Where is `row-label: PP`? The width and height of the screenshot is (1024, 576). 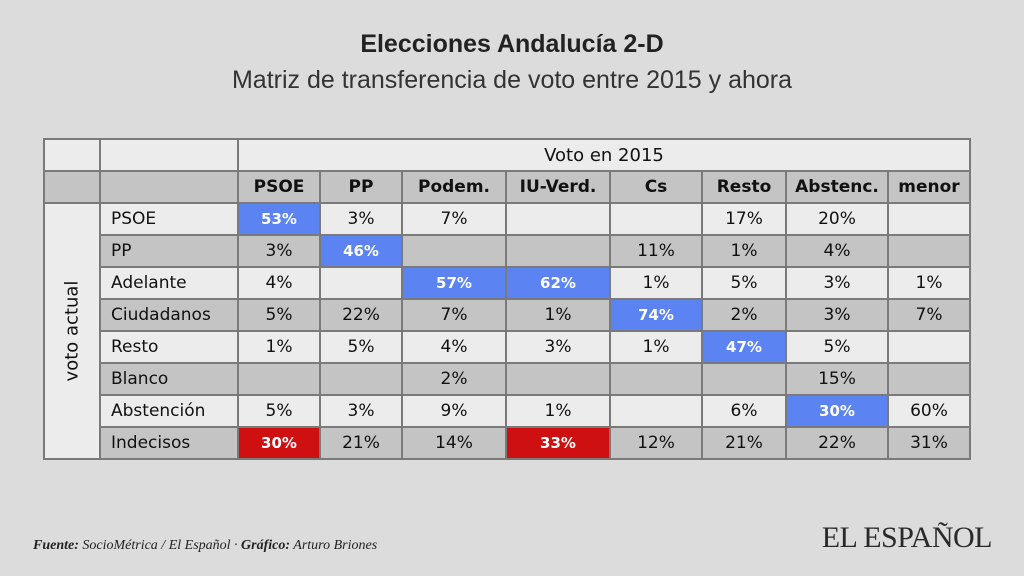 row-label: PP is located at coordinates (169, 251).